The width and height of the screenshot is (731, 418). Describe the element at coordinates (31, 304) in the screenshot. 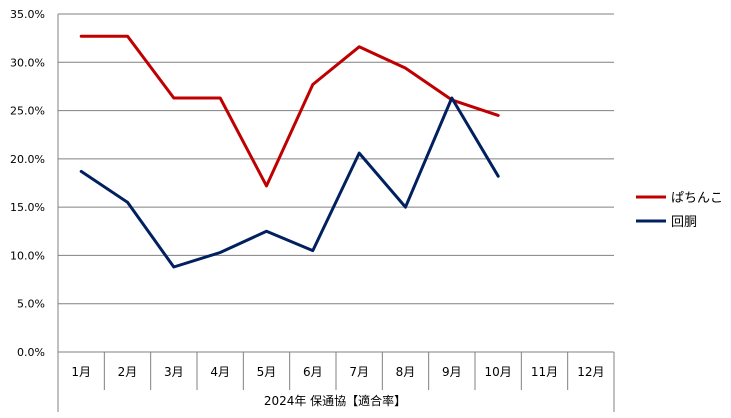

I see `y-tick-label: 5.0%` at that location.